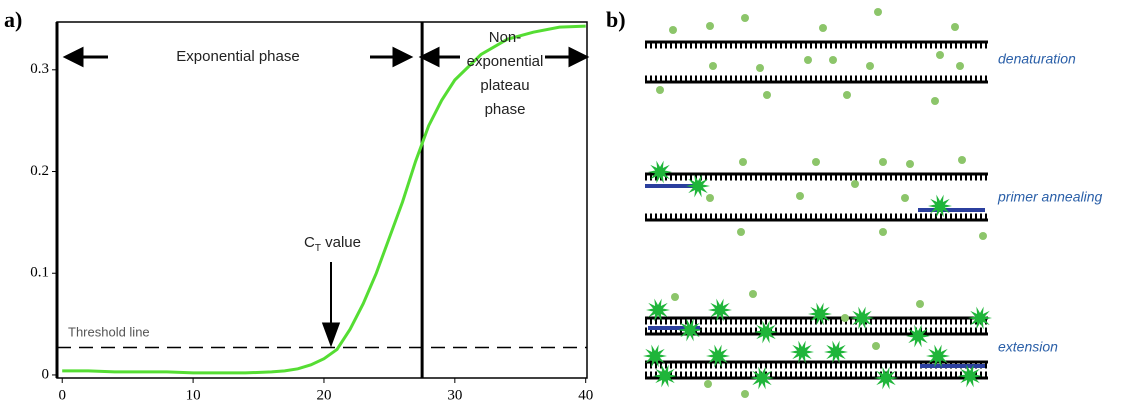 The width and height of the screenshot is (1121, 410). What do you see at coordinates (1028, 347) in the screenshot?
I see `step-label: extension` at bounding box center [1028, 347].